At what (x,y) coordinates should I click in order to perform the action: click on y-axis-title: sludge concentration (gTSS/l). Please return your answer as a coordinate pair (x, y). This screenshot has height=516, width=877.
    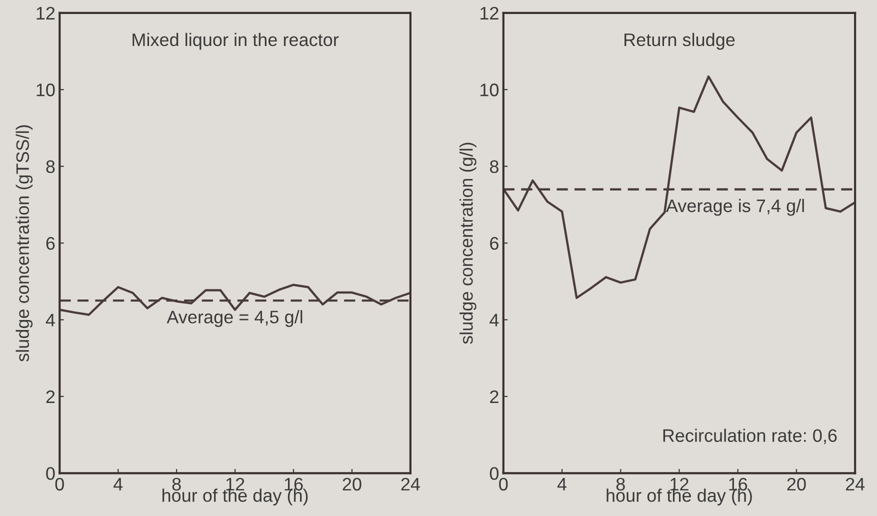
    Looking at the image, I should click on (24, 243).